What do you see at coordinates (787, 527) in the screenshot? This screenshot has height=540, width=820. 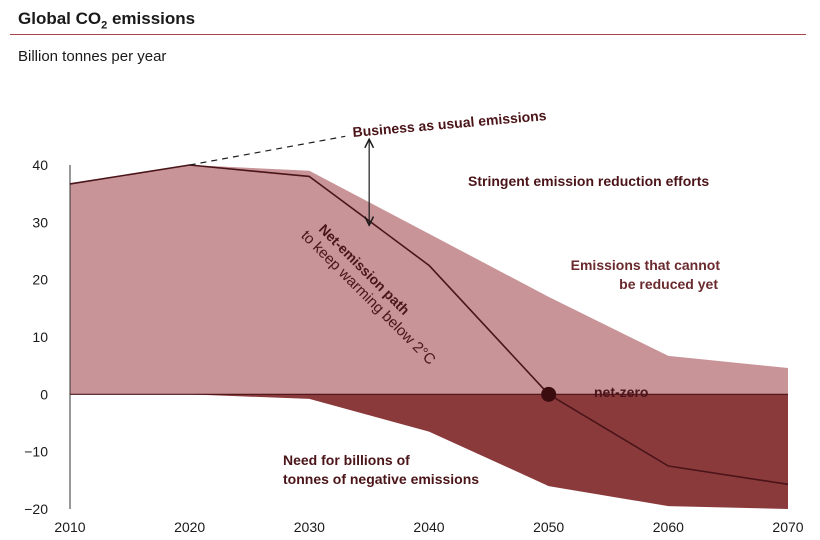 I see `x-tick-label: 2070` at bounding box center [787, 527].